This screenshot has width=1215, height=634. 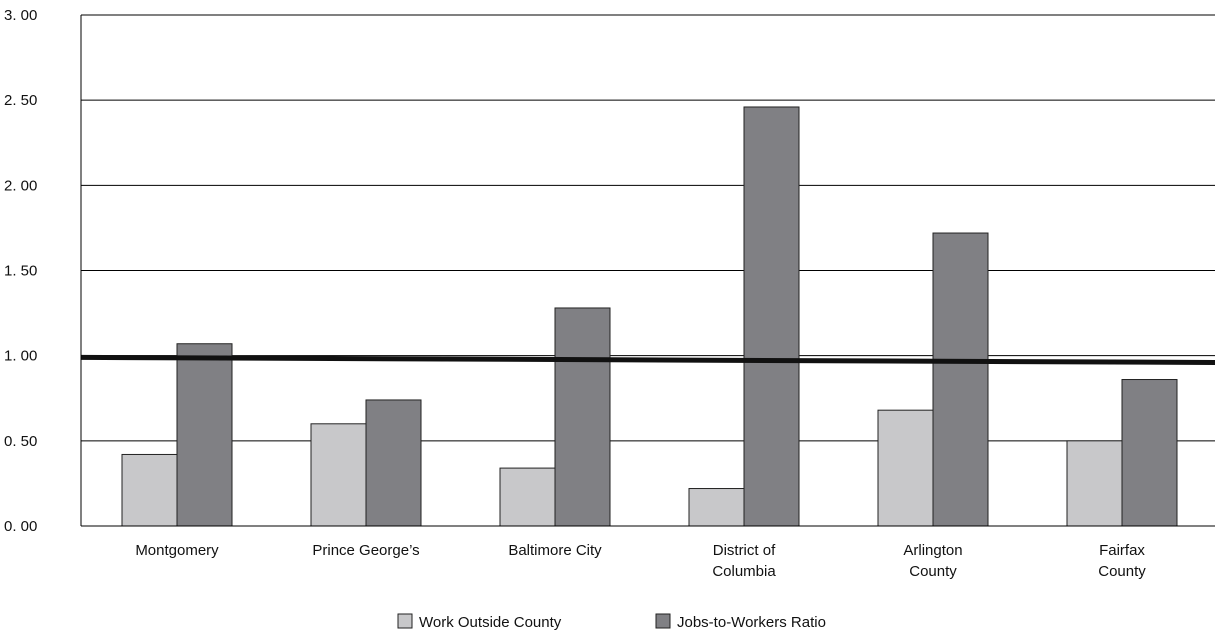 What do you see at coordinates (365, 550) in the screenshot?
I see `x-category-label: Prince George’s` at bounding box center [365, 550].